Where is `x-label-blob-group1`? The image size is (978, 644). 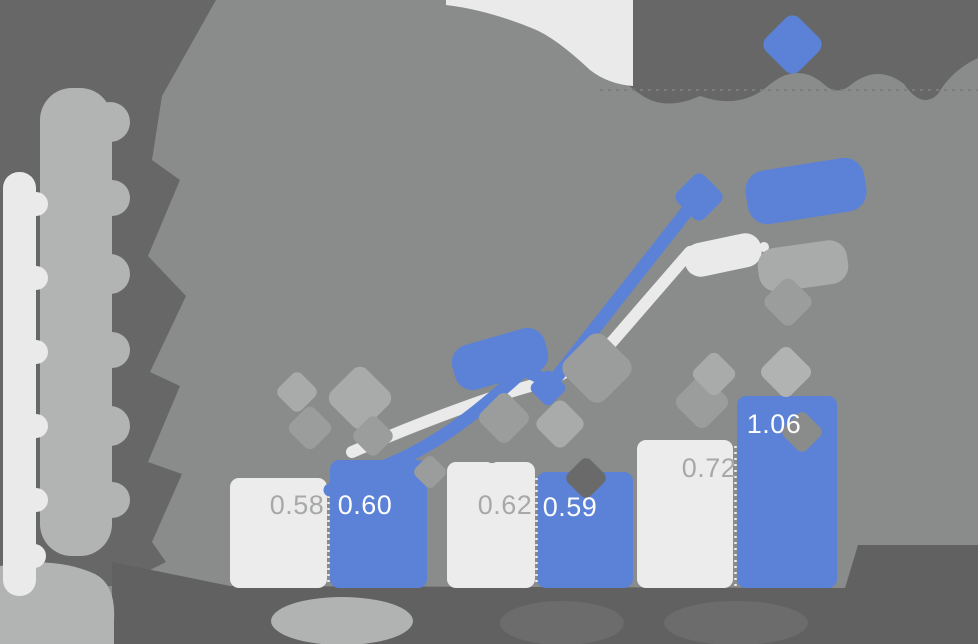
x-label-blob-group1 is located at coordinates (342, 620).